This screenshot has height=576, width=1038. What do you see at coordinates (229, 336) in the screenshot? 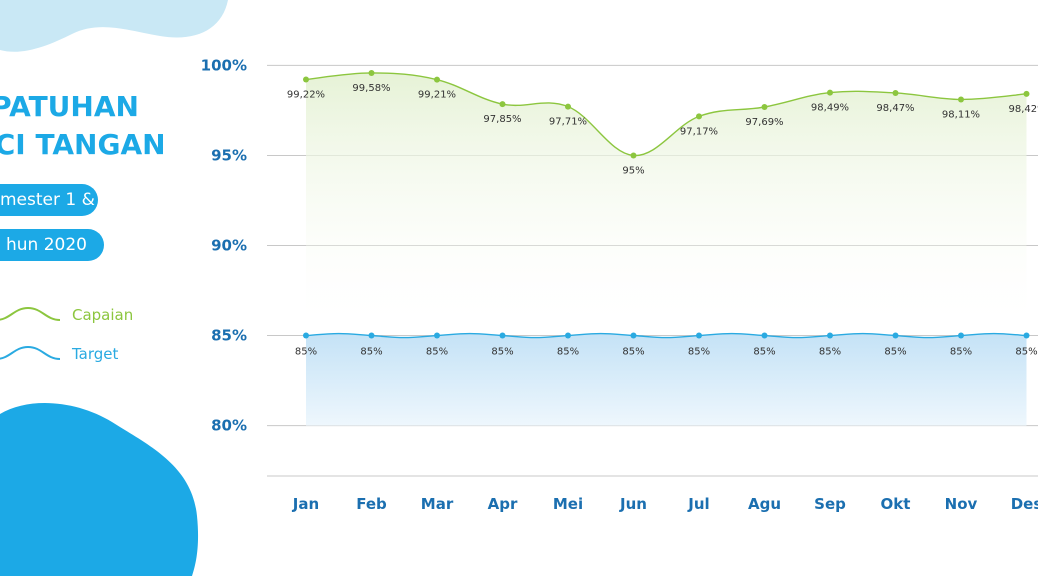
I see `y-tick-label: 85%` at bounding box center [229, 336].